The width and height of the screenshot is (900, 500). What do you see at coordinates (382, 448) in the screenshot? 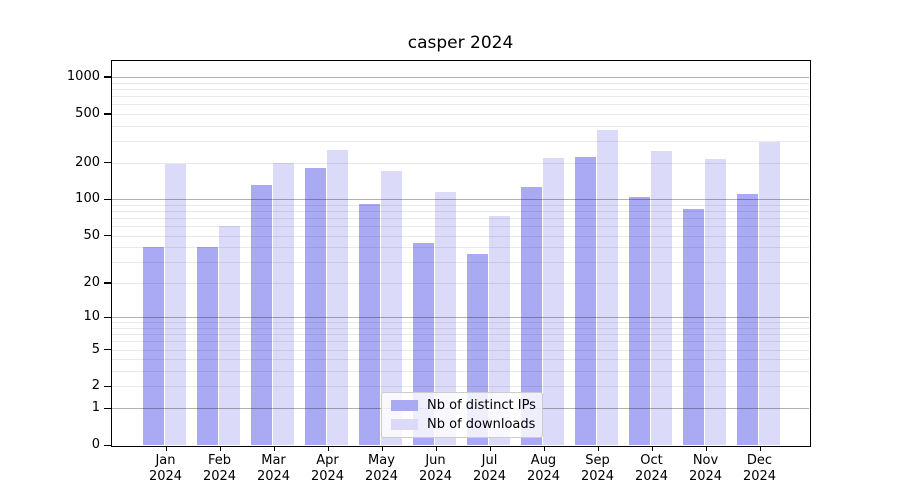
I see `x-tick-mark-may` at bounding box center [382, 448].